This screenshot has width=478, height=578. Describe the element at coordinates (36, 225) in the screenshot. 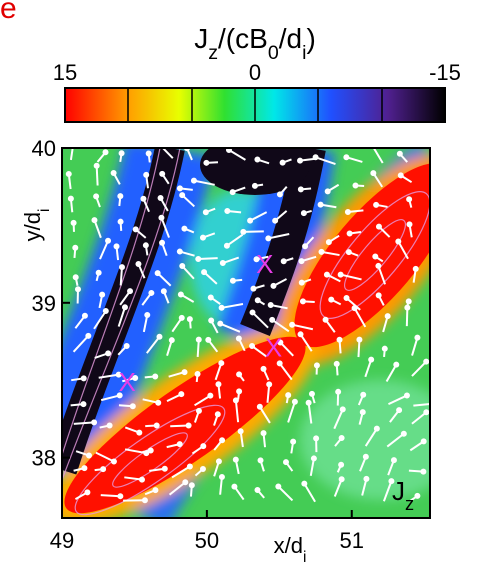

I see `y-axis-label: y/di` at that location.